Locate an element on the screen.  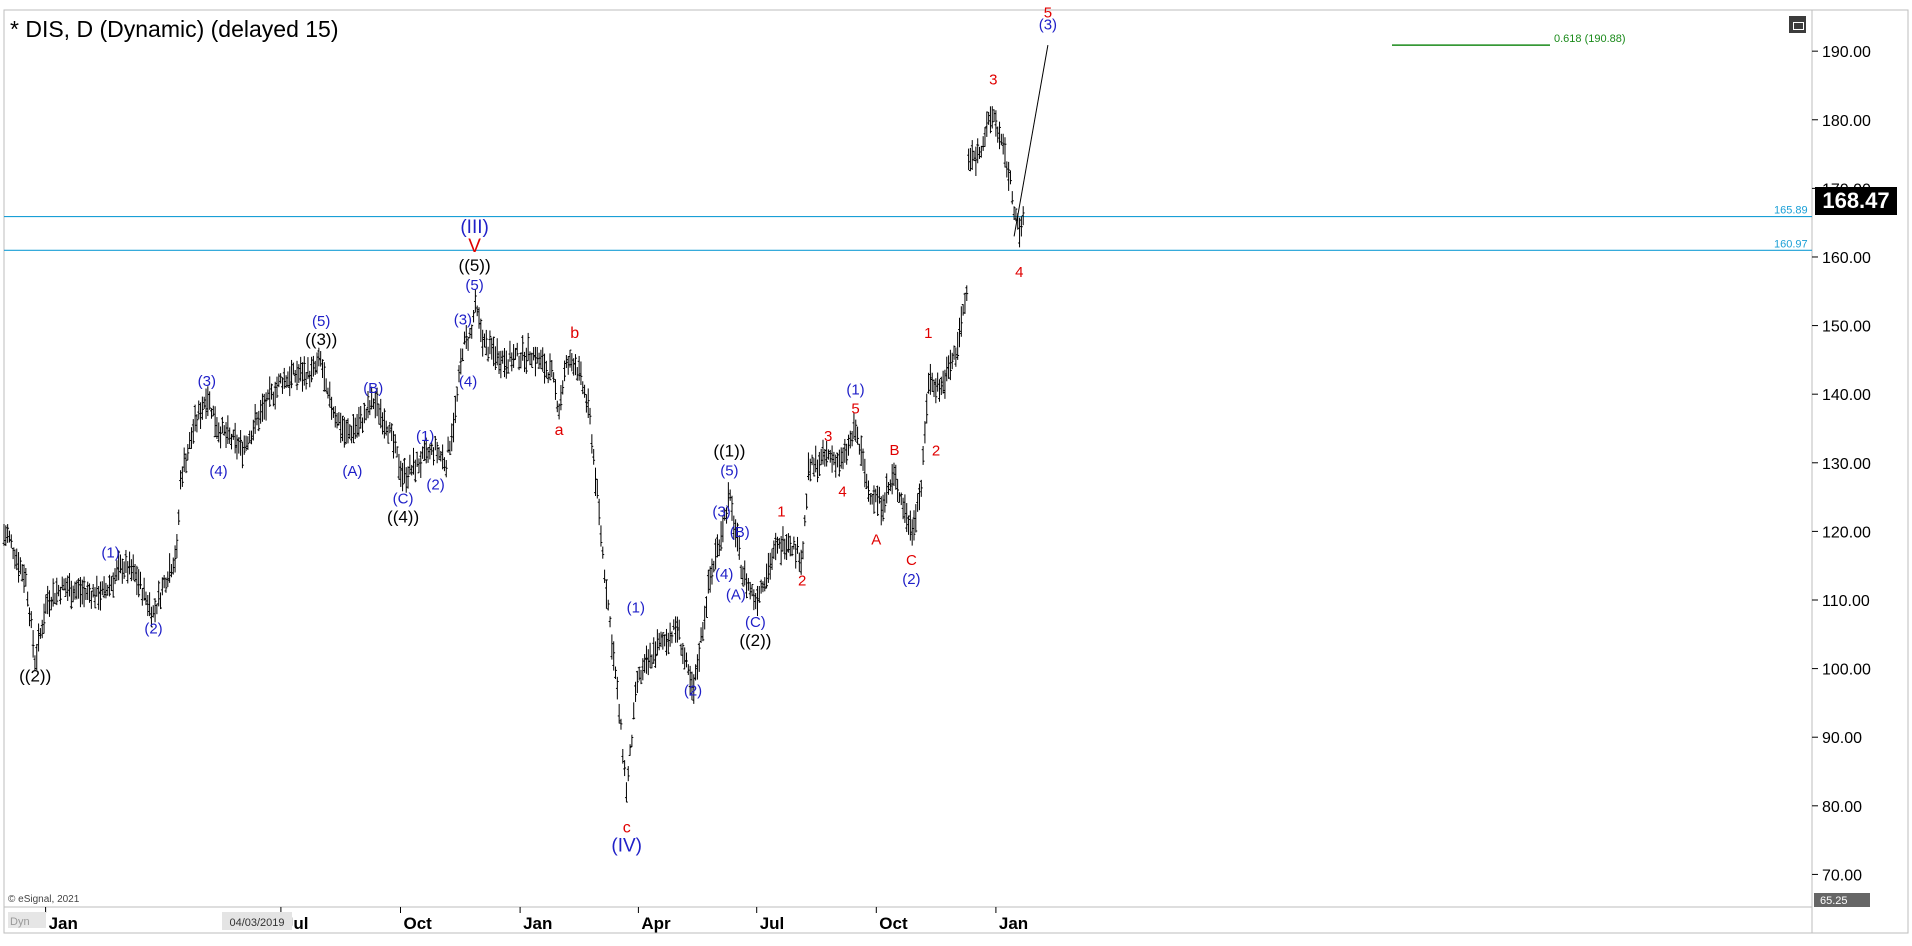
y-tick-label: 180.00 is located at coordinates (1846, 121).